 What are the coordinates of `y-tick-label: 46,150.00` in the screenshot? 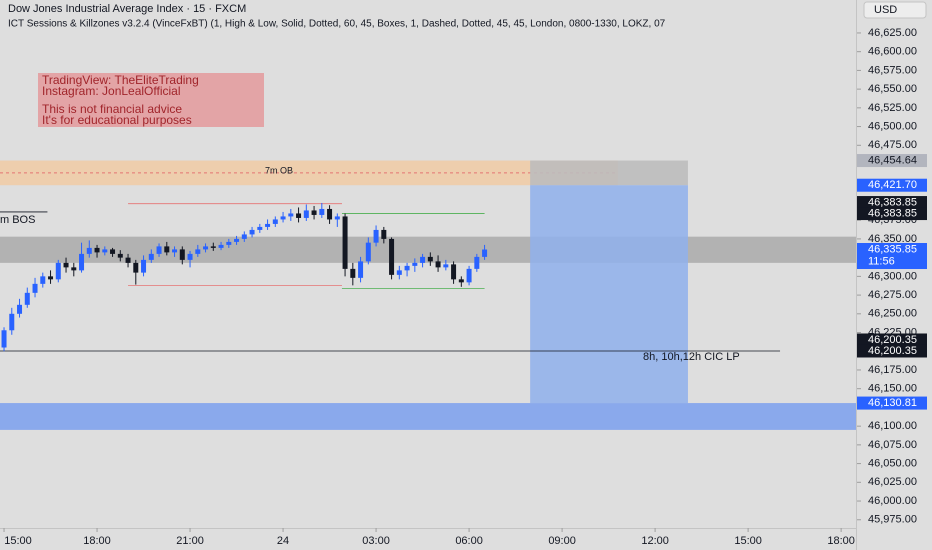 It's located at (892, 389).